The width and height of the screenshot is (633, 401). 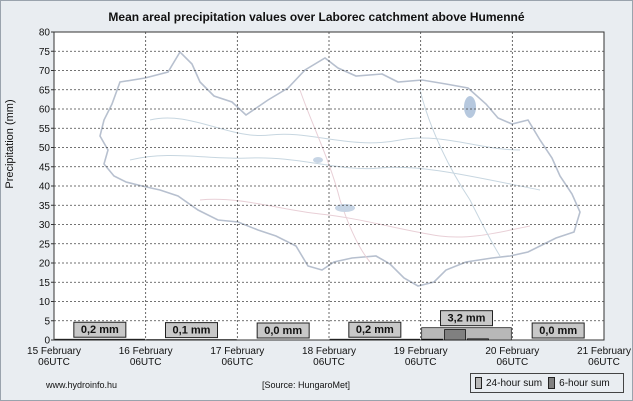 What do you see at coordinates (478, 383) in the screenshot?
I see `legend-swatch-24h` at bounding box center [478, 383].